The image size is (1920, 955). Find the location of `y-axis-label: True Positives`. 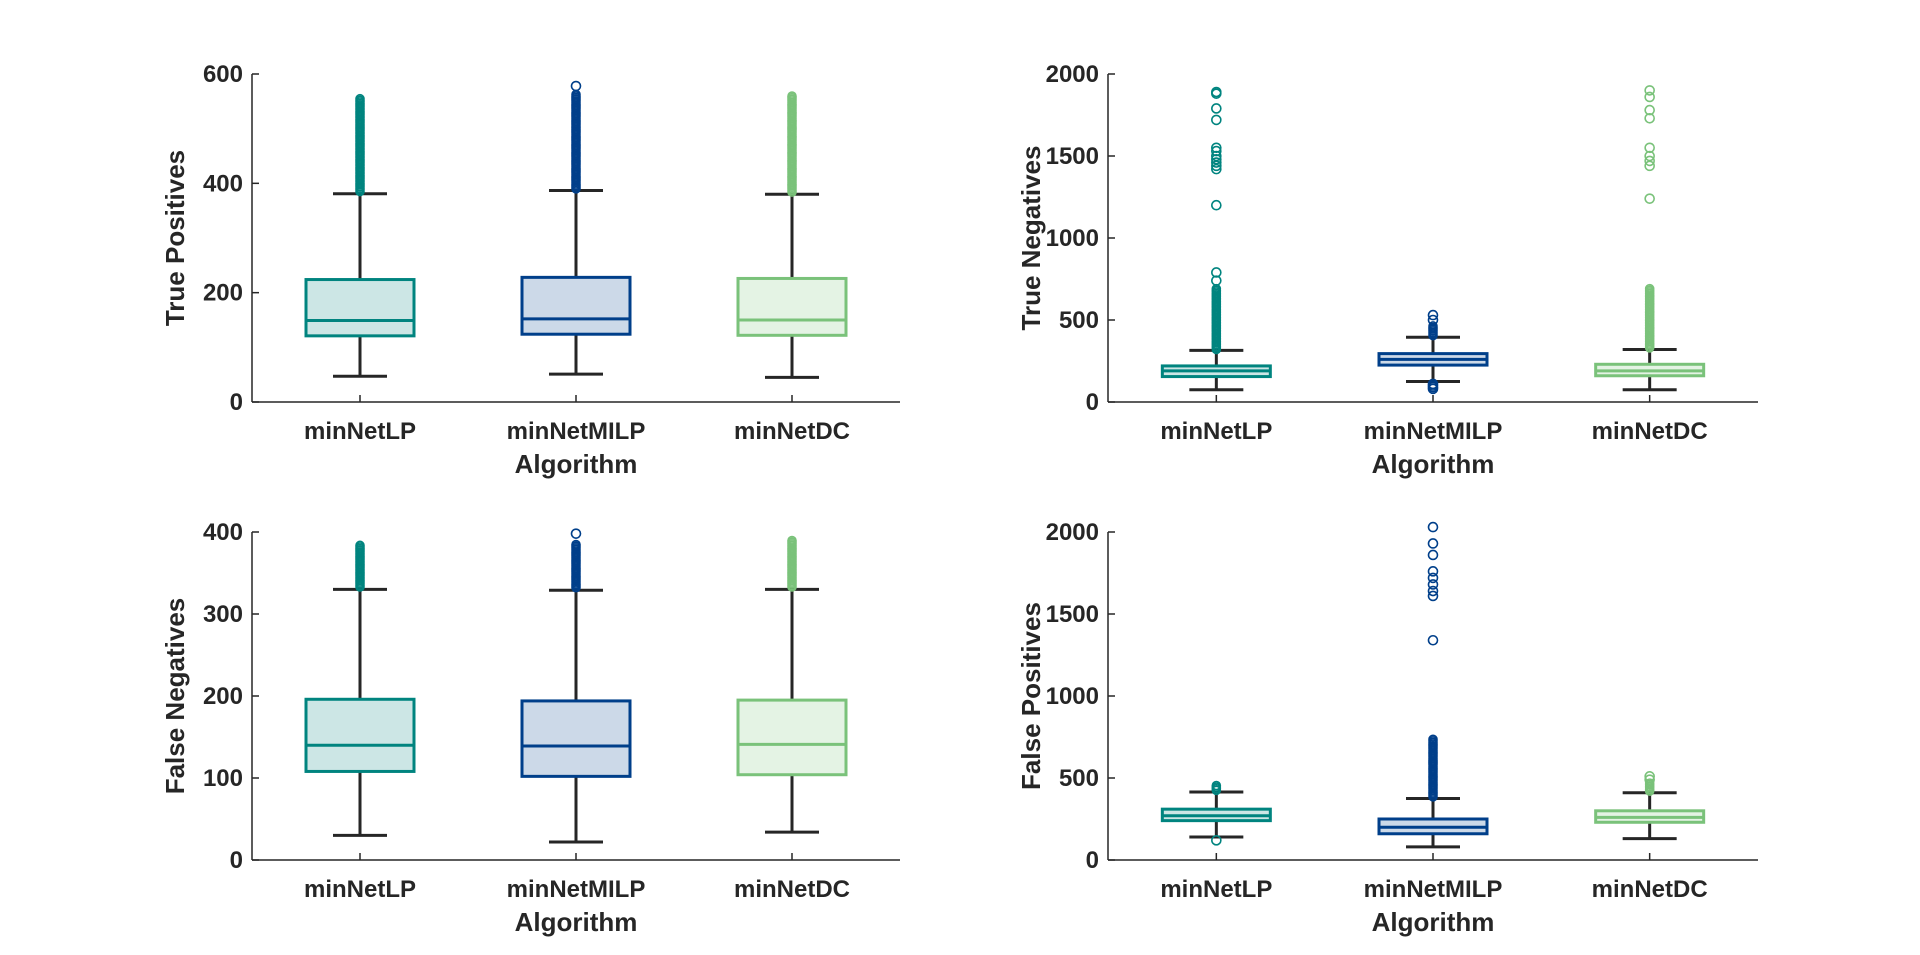

y-axis-label: True Positives is located at coordinates (175, 238).